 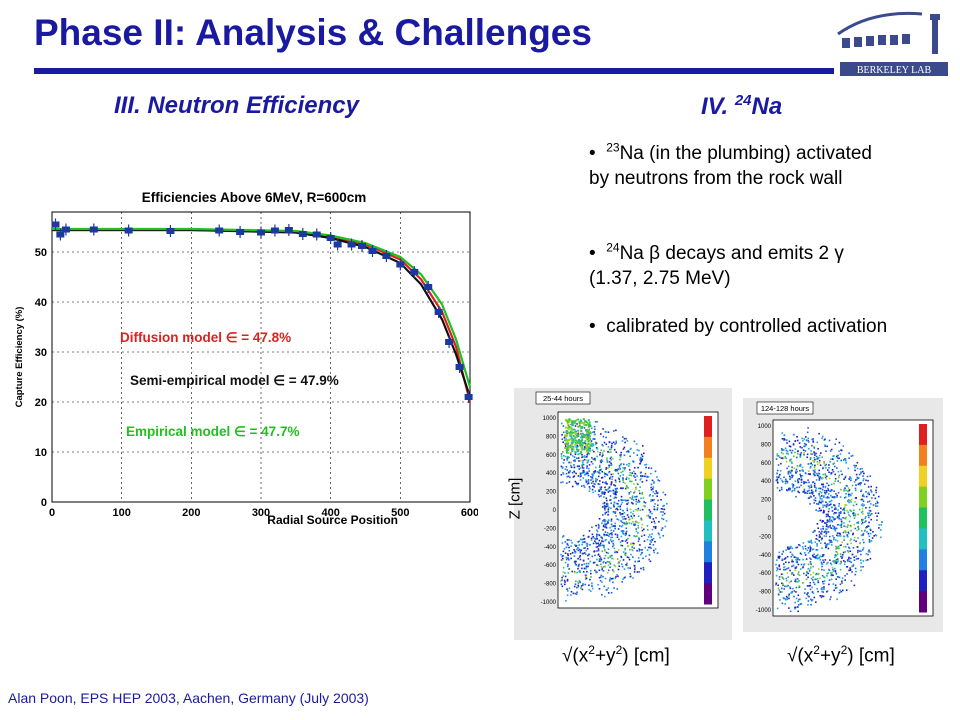 I want to click on x-tick-label: 300, so click(x=261, y=513).